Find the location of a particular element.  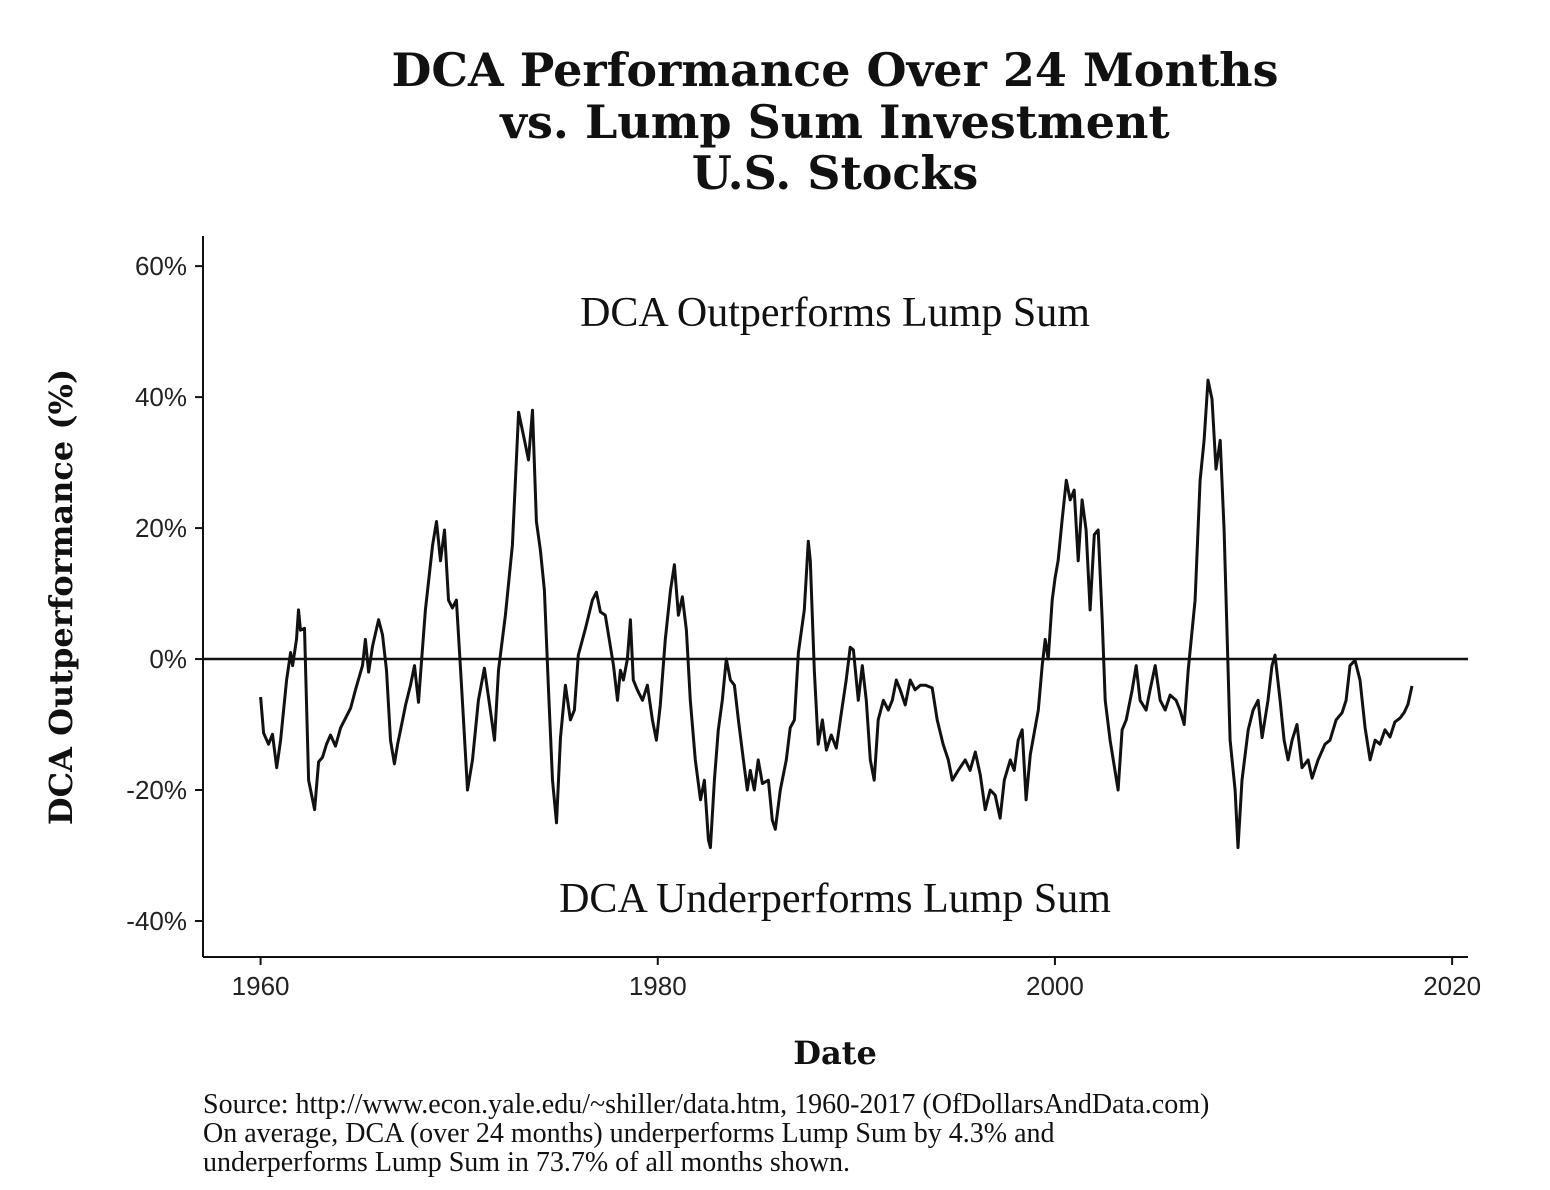

chart-title-line-3: U.S. Stocks is located at coordinates (835, 173).